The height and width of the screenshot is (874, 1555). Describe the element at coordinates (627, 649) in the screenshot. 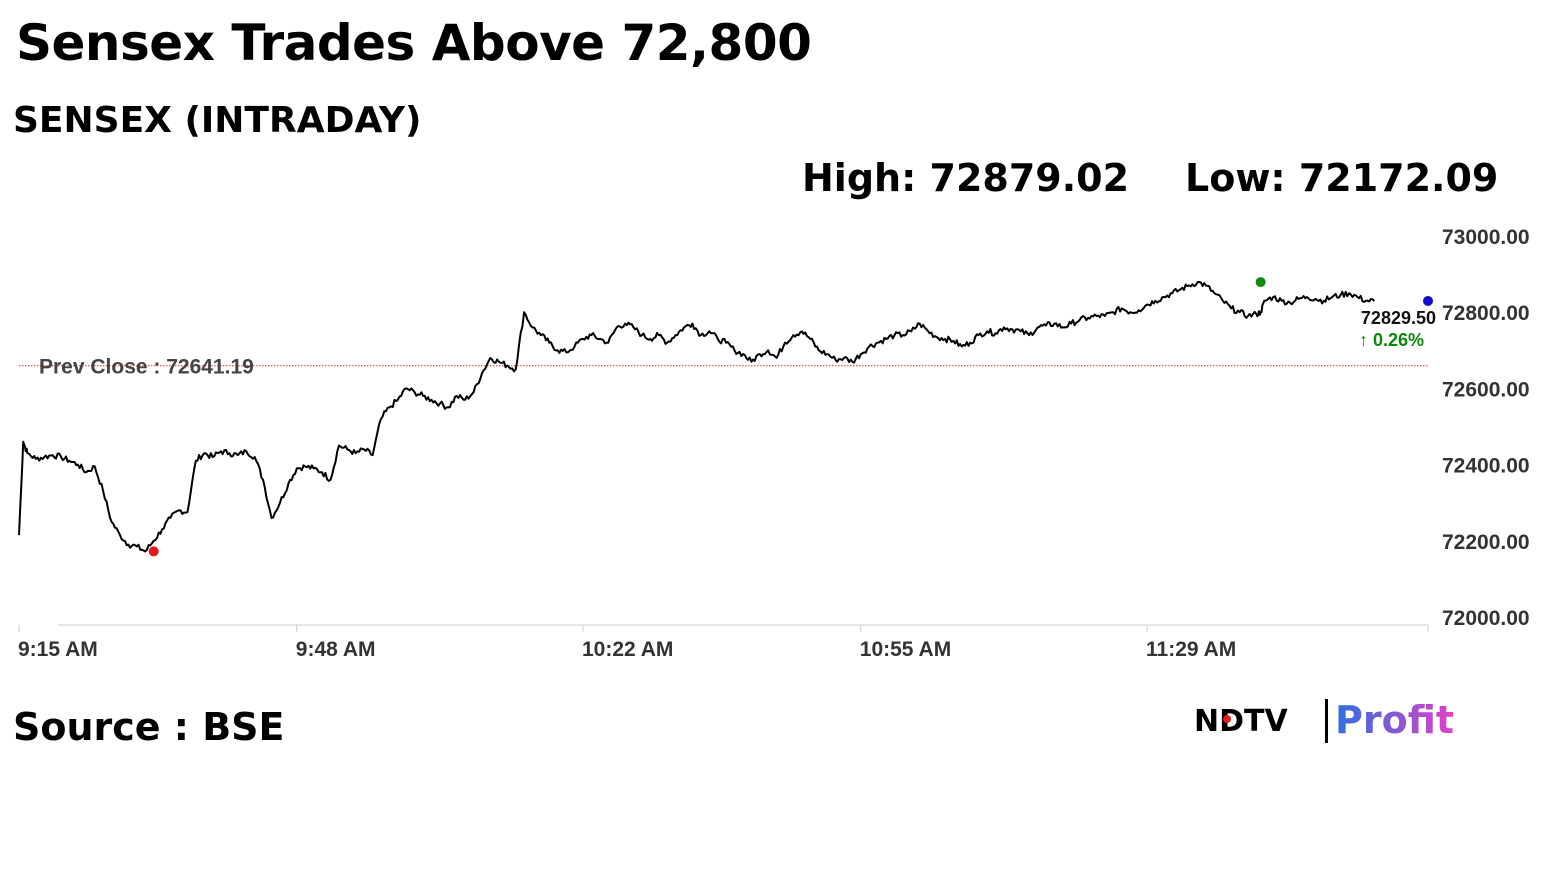

I see `x-tick-label: 10:22 AM` at that location.